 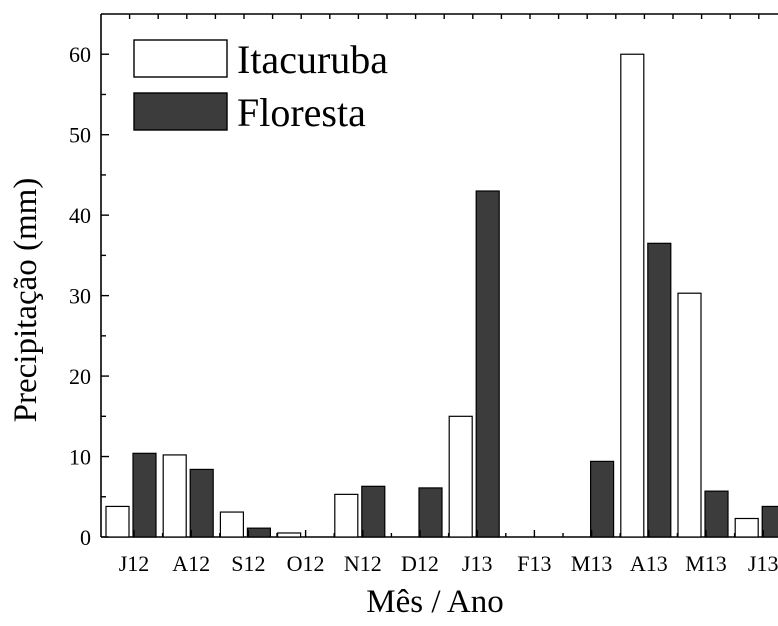 What do you see at coordinates (306, 563) in the screenshot?
I see `x-tick-label: O12` at bounding box center [306, 563].